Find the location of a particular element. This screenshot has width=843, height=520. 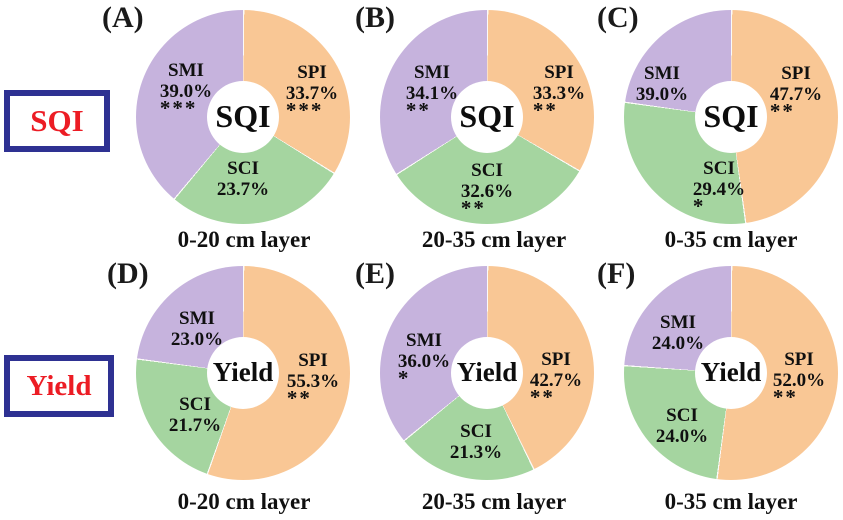

panel-letter-b: (B) is located at coordinates (375, 17).